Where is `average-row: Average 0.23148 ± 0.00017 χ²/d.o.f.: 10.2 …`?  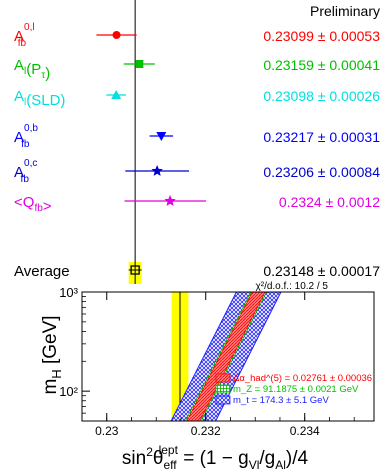 average-row: Average 0.23148 ± 0.00017 χ²/d.o.f.: 10.2 … is located at coordinates (197, 277).